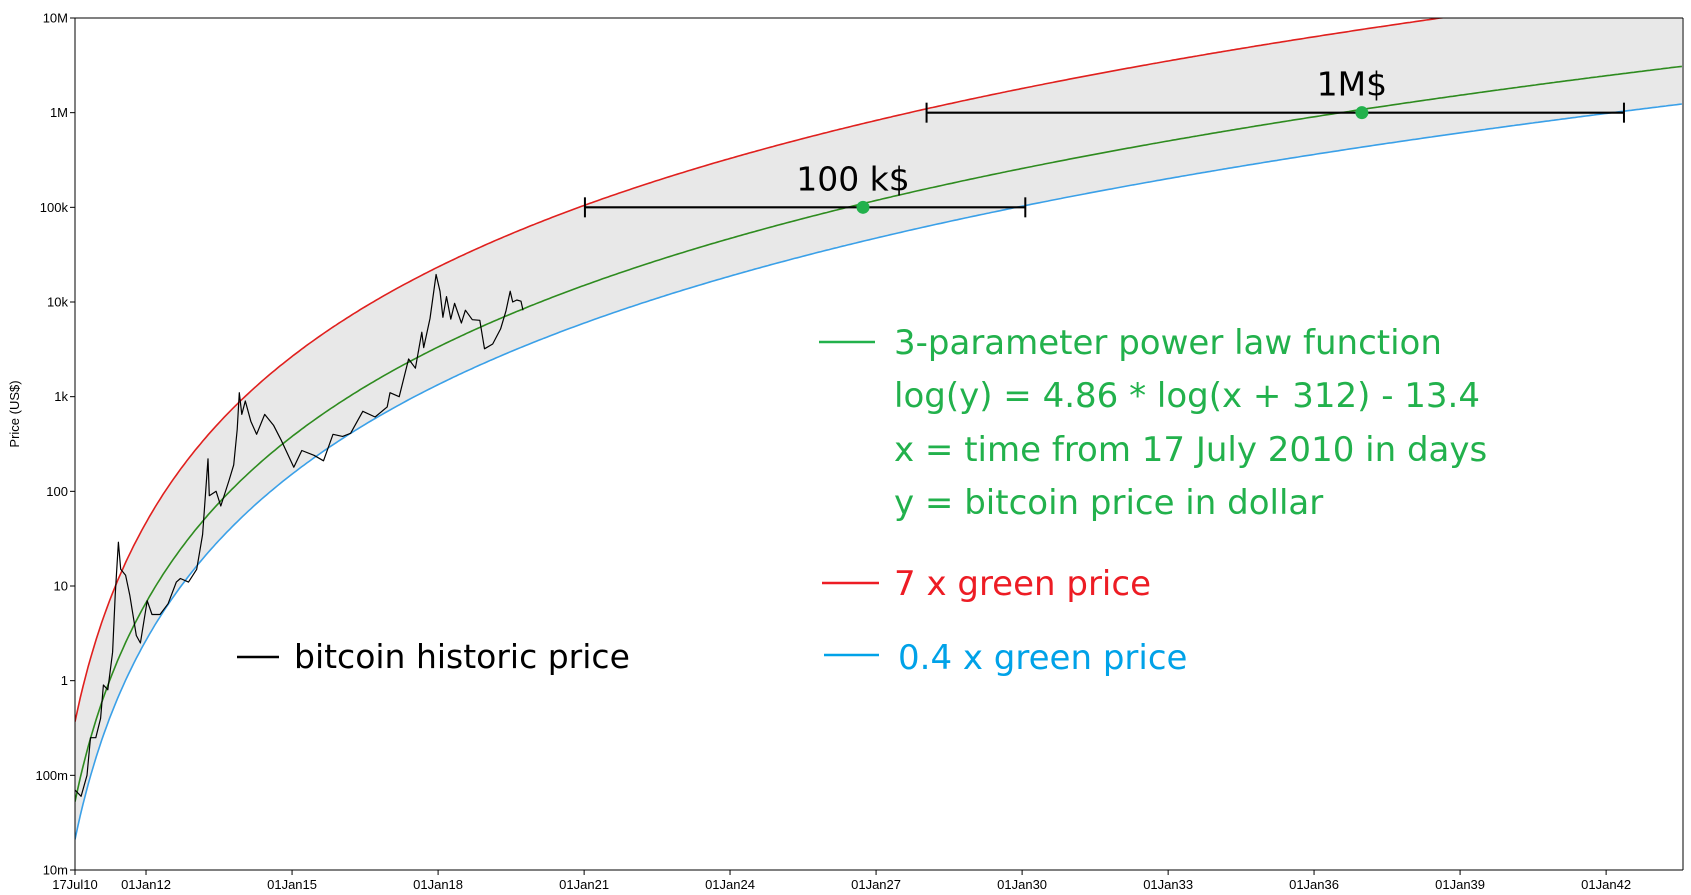 The image size is (1691, 895). Describe the element at coordinates (55, 870) in the screenshot. I see `y-tick-label: 10m` at that location.